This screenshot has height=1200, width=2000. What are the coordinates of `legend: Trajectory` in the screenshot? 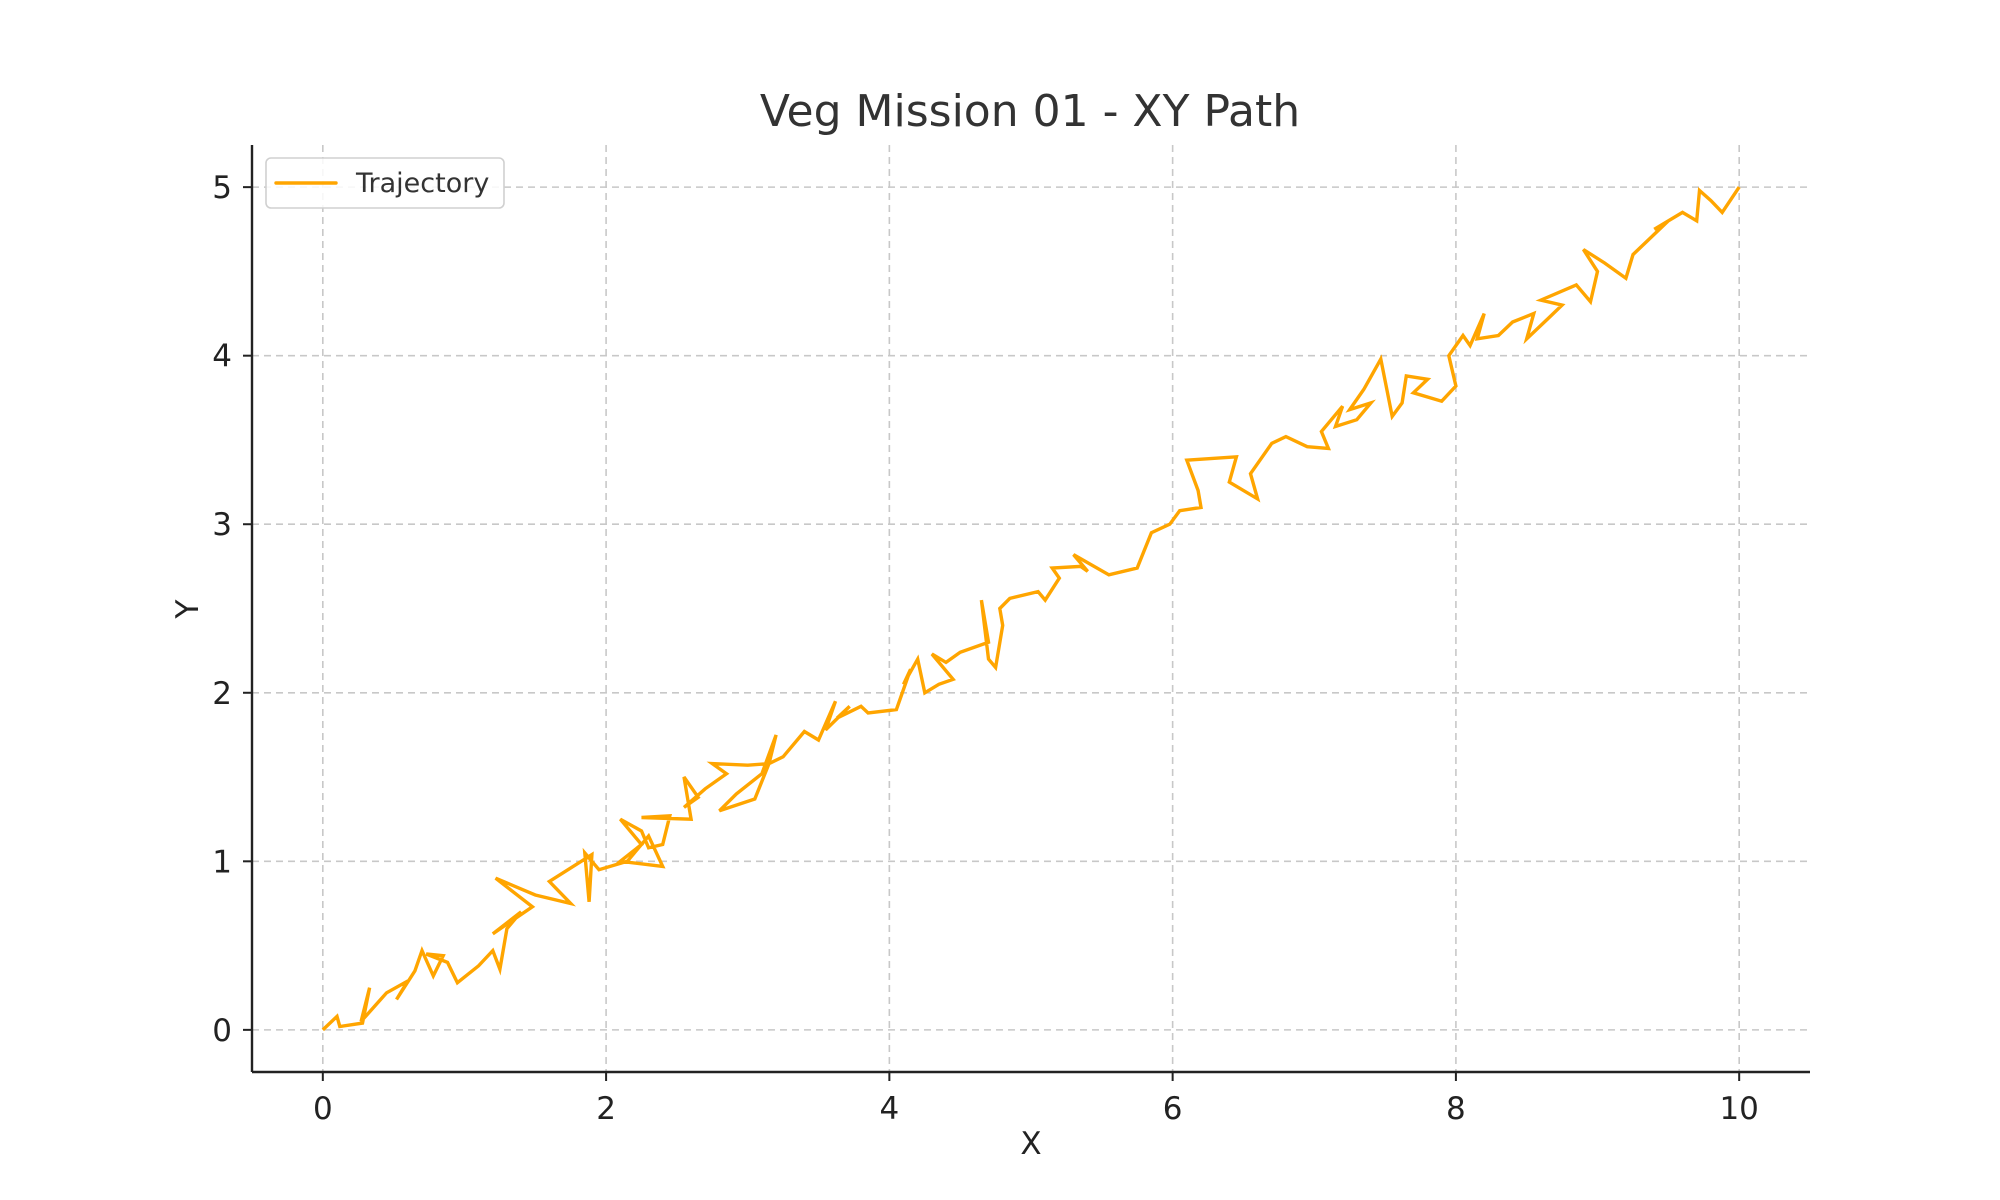 It's located at (385, 183).